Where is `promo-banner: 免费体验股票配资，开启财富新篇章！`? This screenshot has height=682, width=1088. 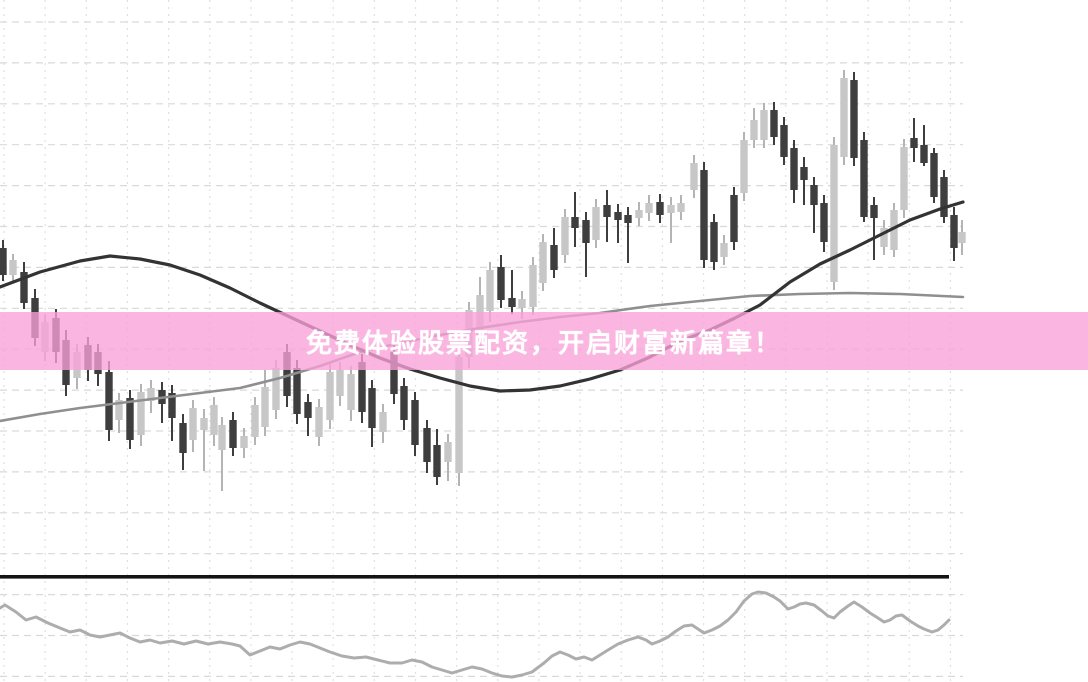
promo-banner: 免费体验股票配资，开启财富新篇章！ is located at coordinates (544, 341).